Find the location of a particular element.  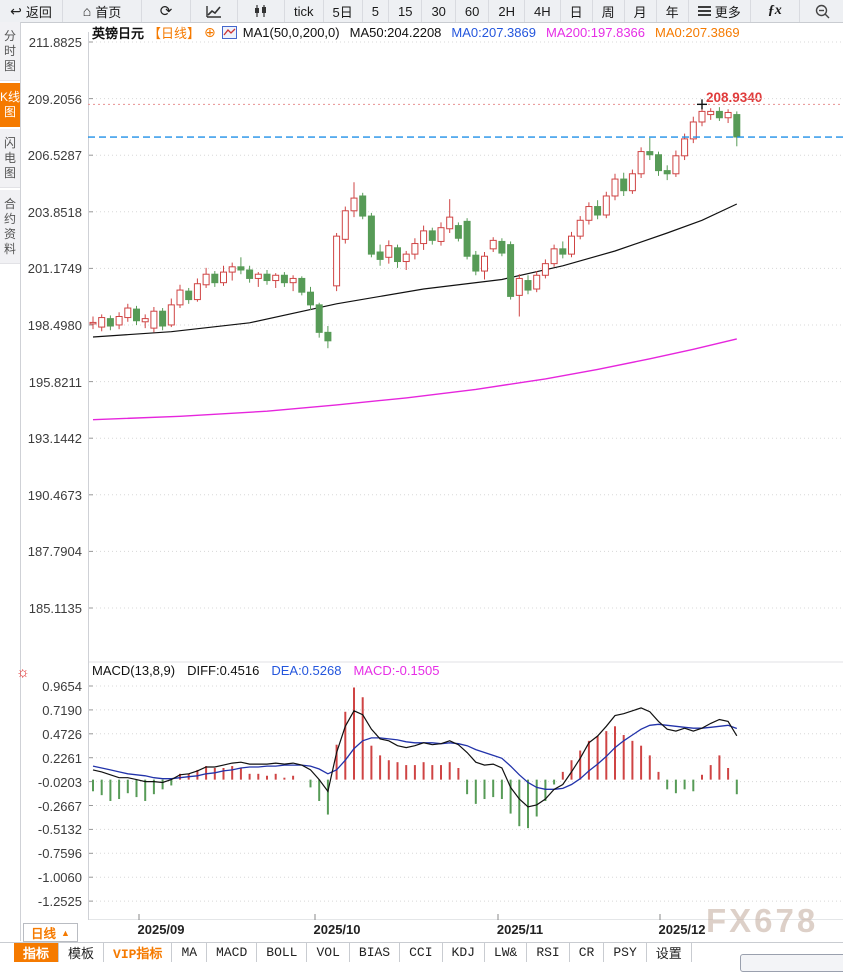

back-arrow-icon: ↩ is located at coordinates (16, 11).